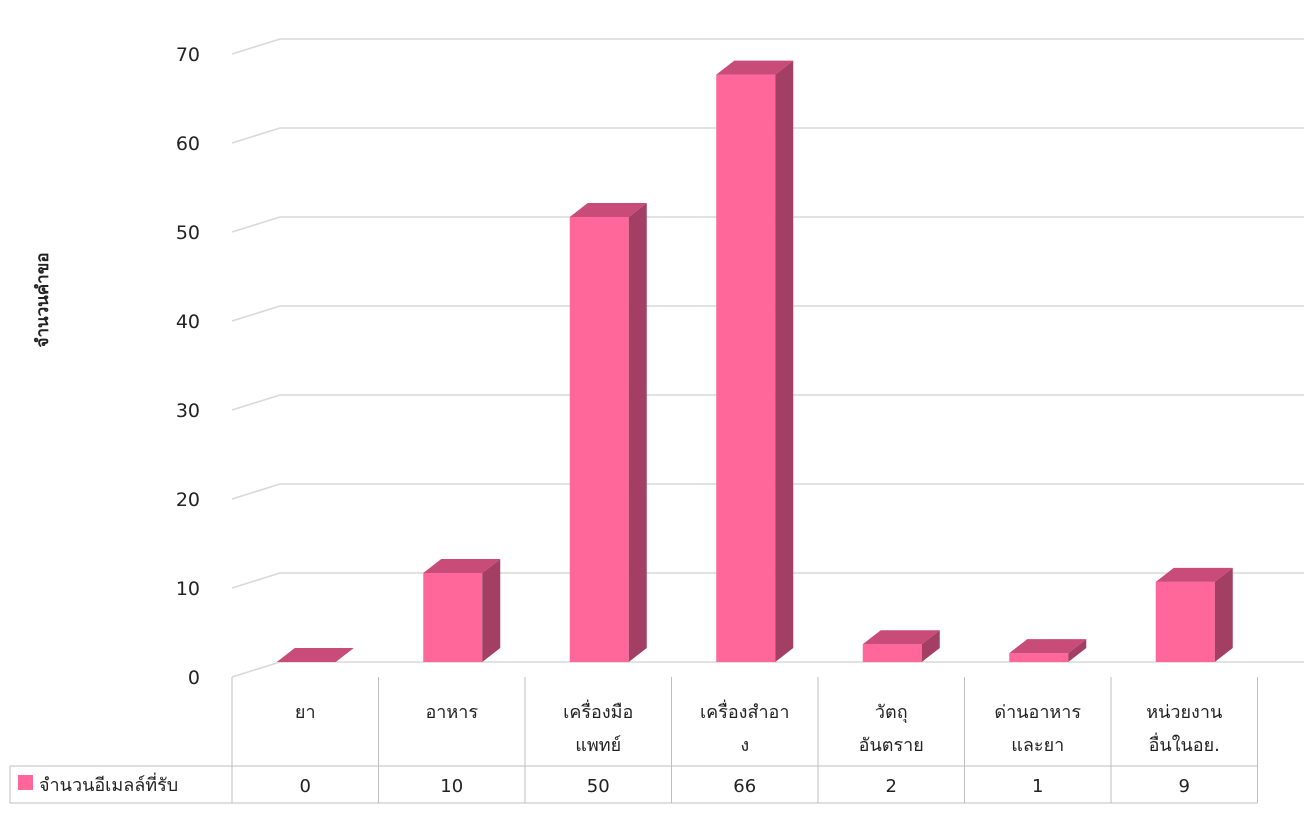 The image size is (1304, 817). Describe the element at coordinates (1184, 744) in the screenshot. I see `category-label: อื่นในอย.` at that location.